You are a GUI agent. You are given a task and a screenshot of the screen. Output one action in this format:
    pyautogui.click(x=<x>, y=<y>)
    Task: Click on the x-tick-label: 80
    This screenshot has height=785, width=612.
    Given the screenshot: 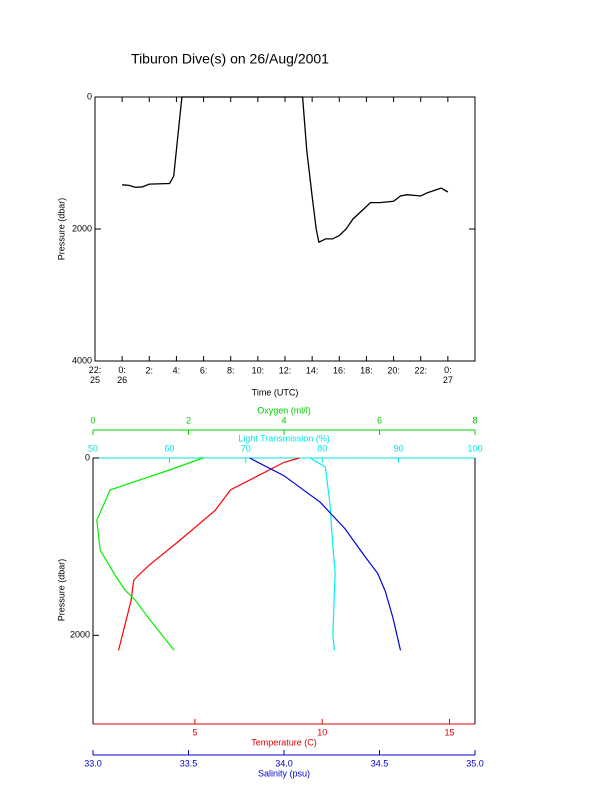 What is the action you would take?
    pyautogui.click(x=322, y=448)
    